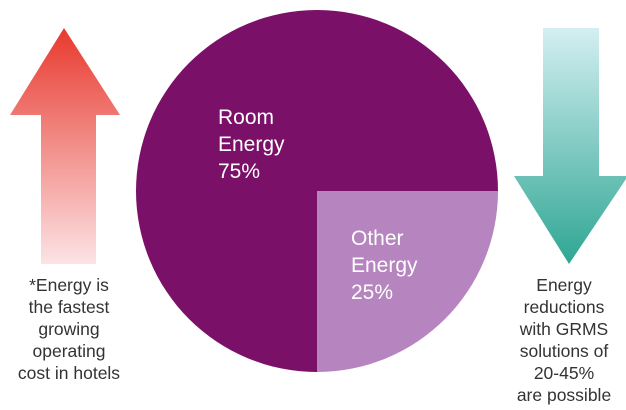  I want to click on down-arrow-shape, so click(570, 146).